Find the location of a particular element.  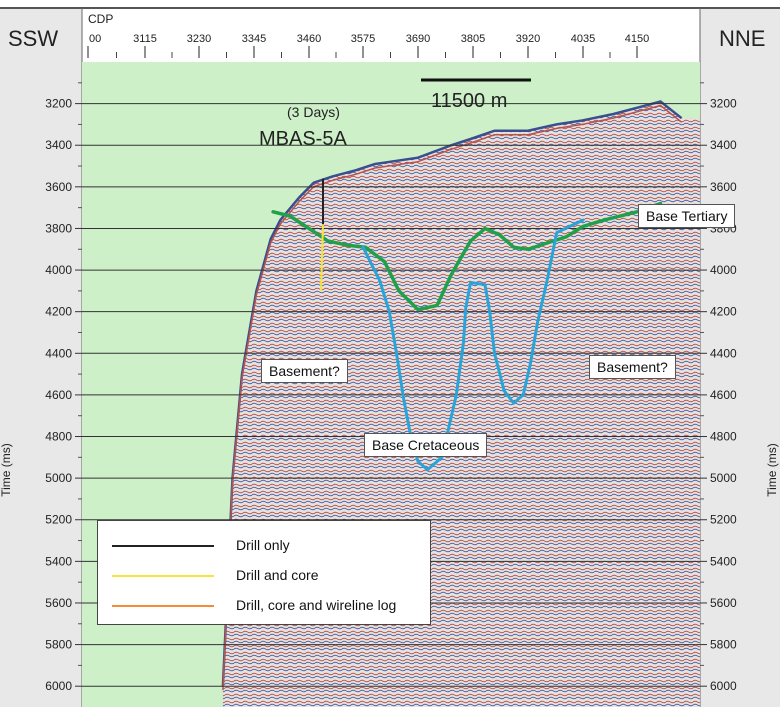

left-direction-label: SSW is located at coordinates (33, 38).